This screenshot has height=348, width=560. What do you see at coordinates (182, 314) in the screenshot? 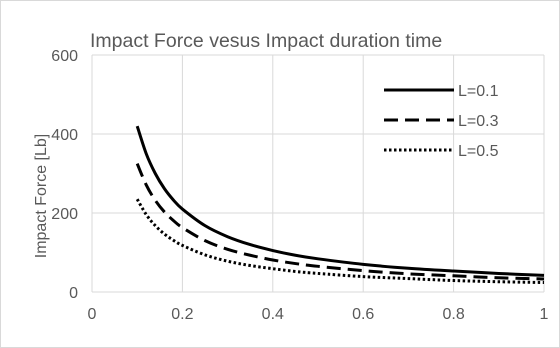
I see `x-tick-label: 0.2` at bounding box center [182, 314].